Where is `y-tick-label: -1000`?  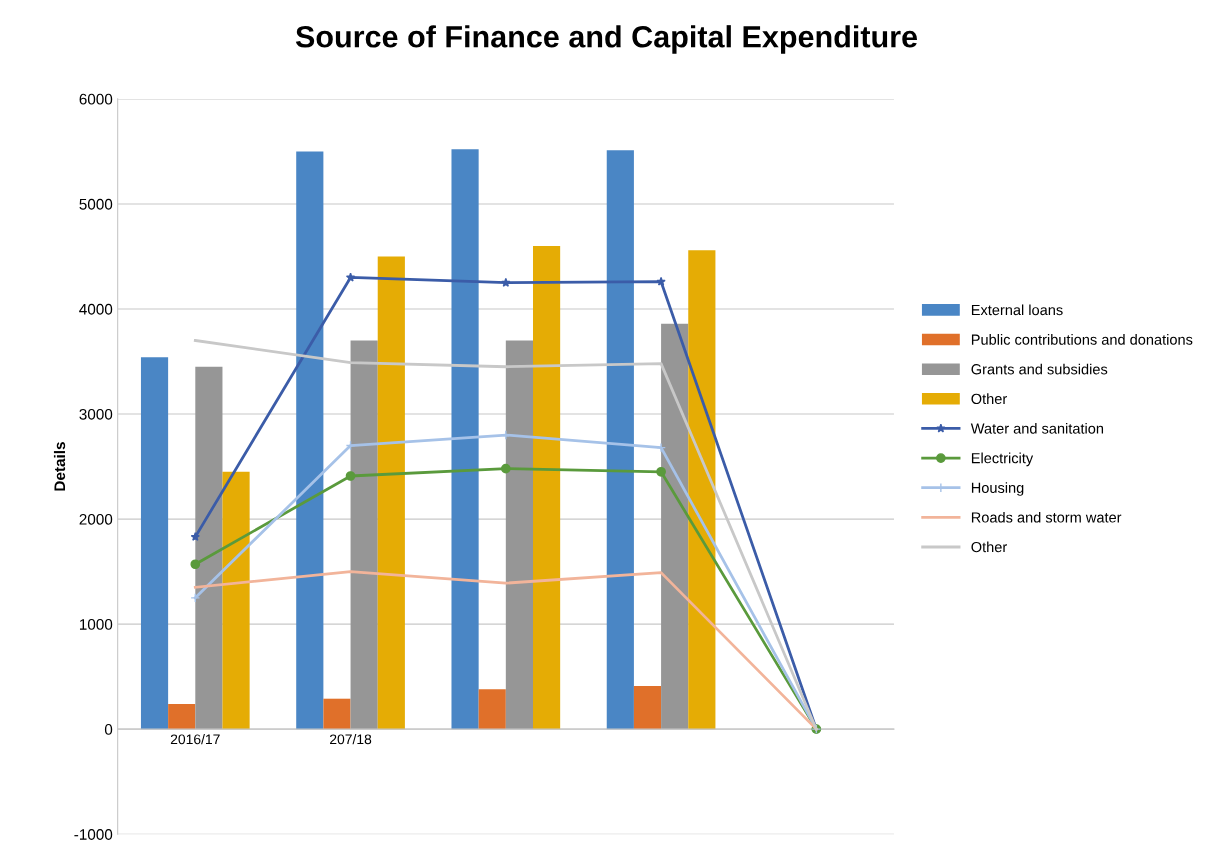 y-tick-label: -1000 is located at coordinates (93, 834).